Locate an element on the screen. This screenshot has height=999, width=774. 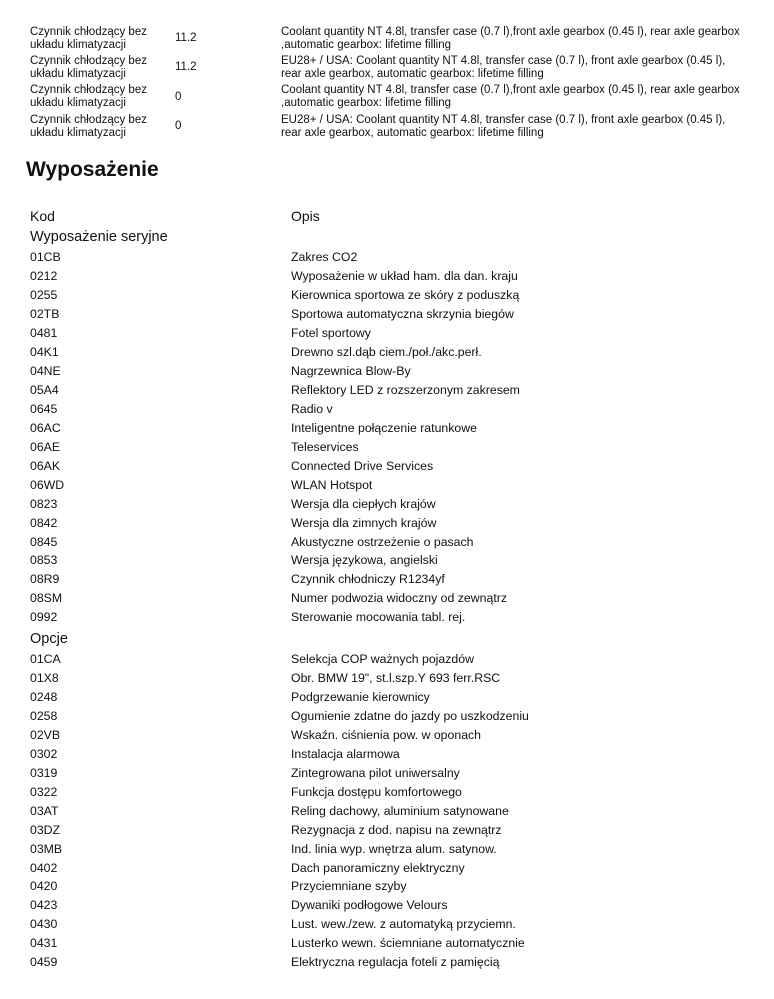
item-code: 0992 is located at coordinates (44, 617).